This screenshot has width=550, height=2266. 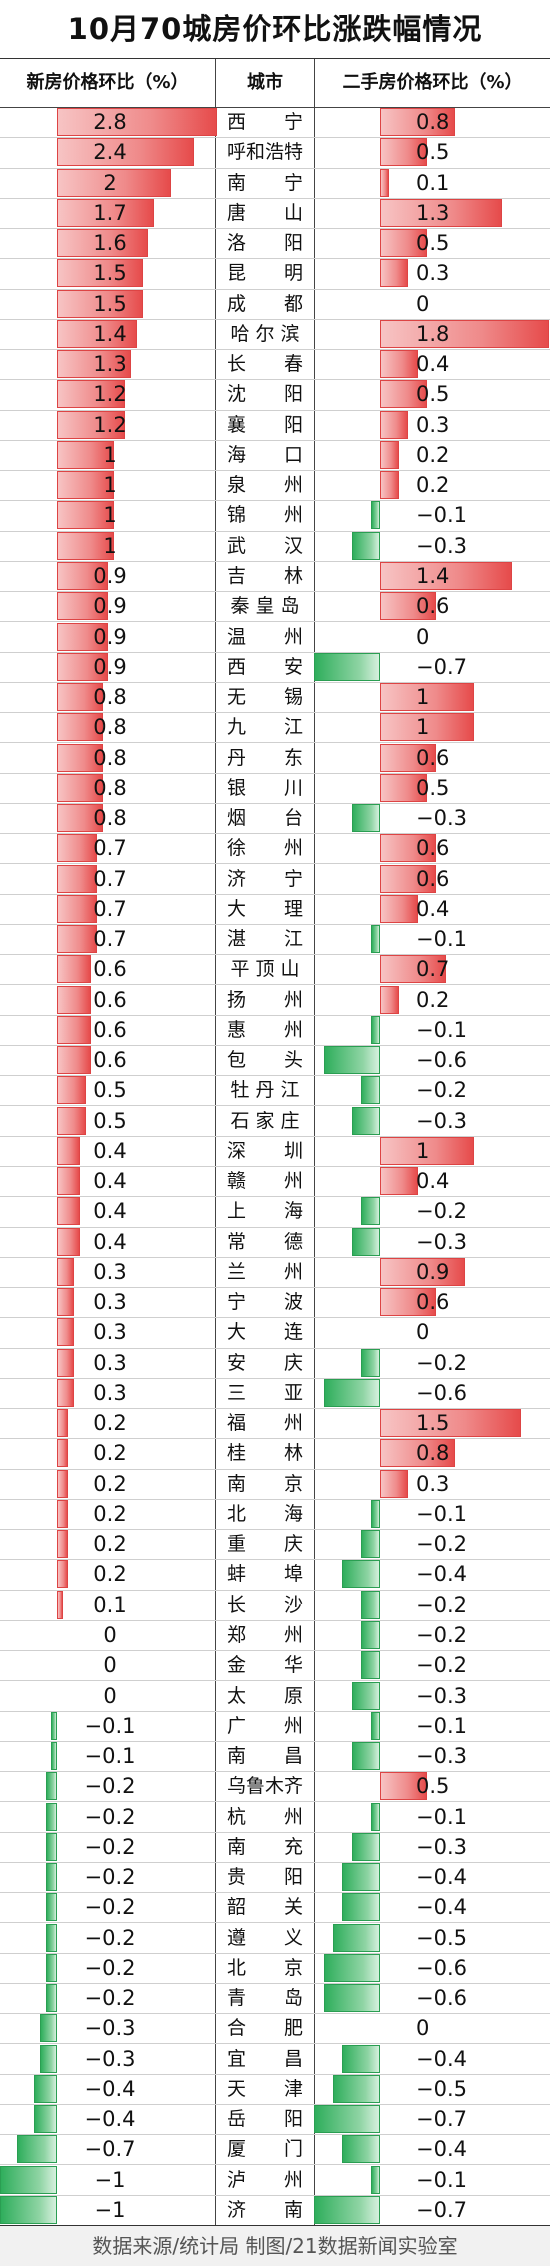 What do you see at coordinates (264, 666) in the screenshot?
I see `city-name: 西 安` at bounding box center [264, 666].